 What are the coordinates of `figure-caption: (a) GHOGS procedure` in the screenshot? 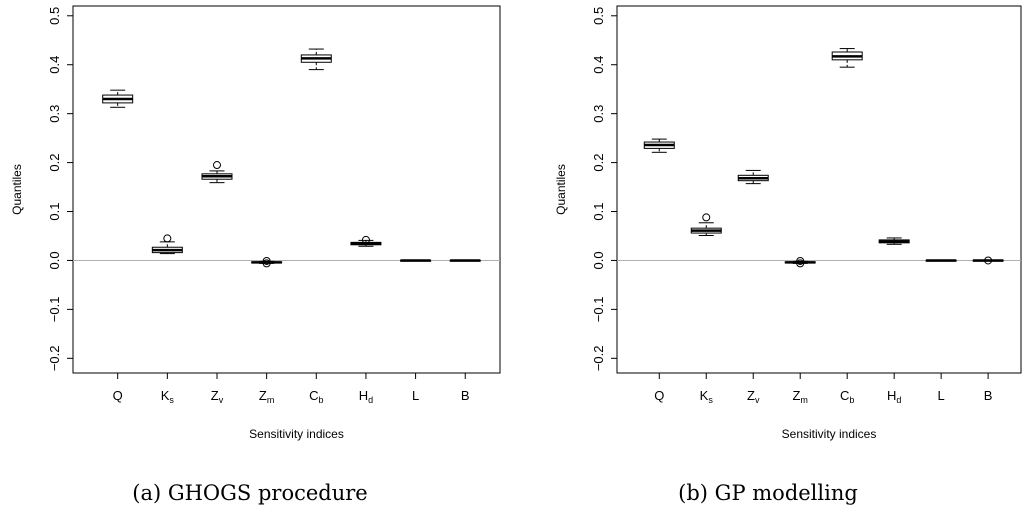 It's located at (249, 493).